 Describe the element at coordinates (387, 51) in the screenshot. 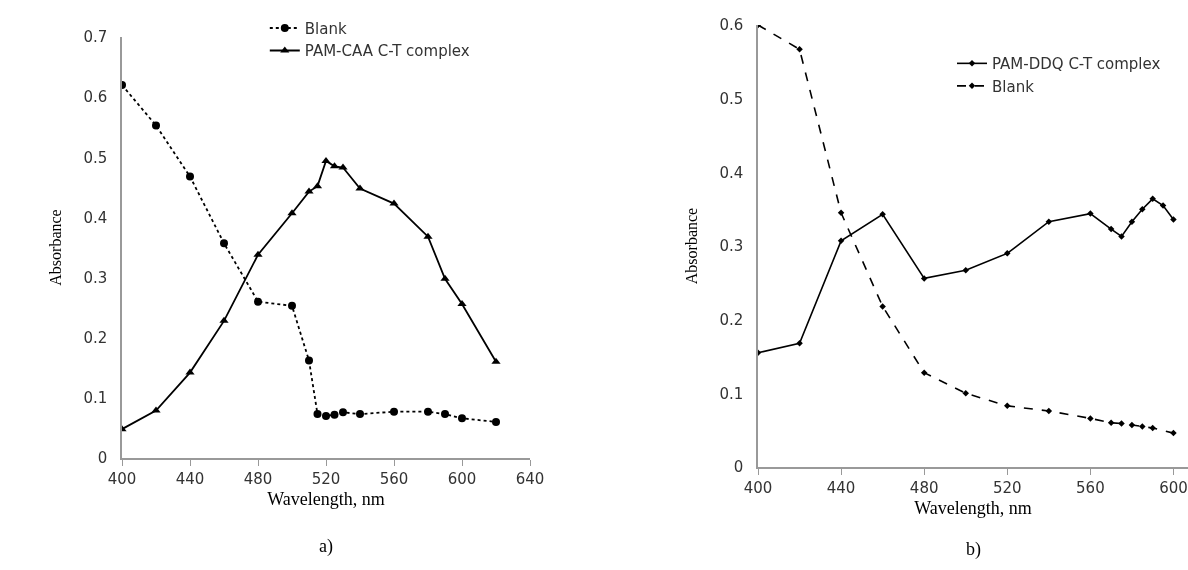

I see `legend-label: PAM-CAA C-T complex` at that location.